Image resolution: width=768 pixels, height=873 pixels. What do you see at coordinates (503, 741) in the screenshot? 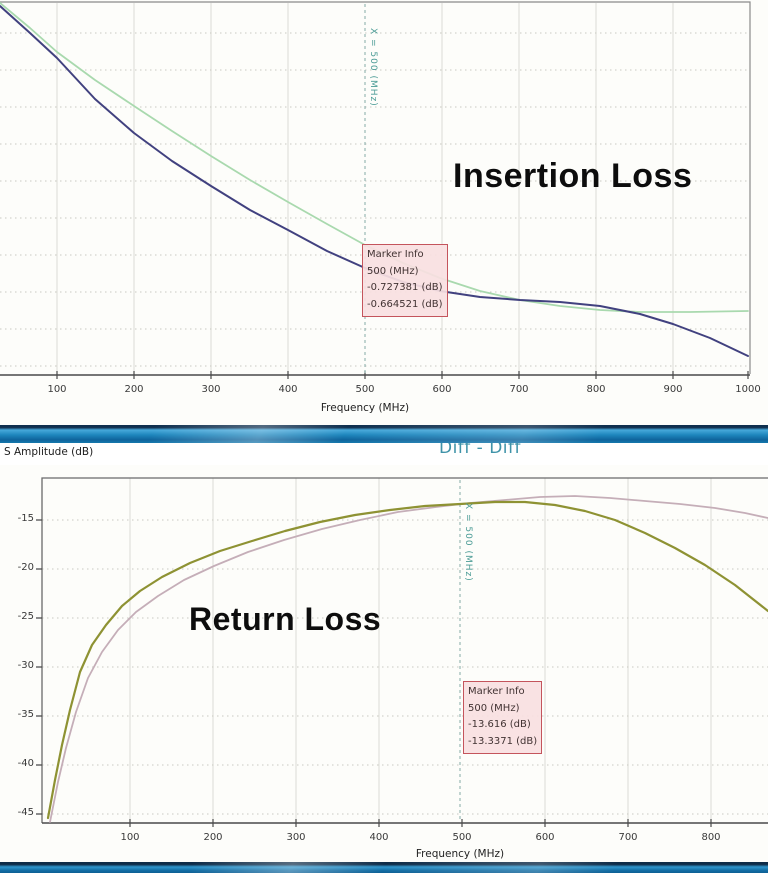
I see `marker-value-2: -13.3371 (dB)` at bounding box center [503, 741].